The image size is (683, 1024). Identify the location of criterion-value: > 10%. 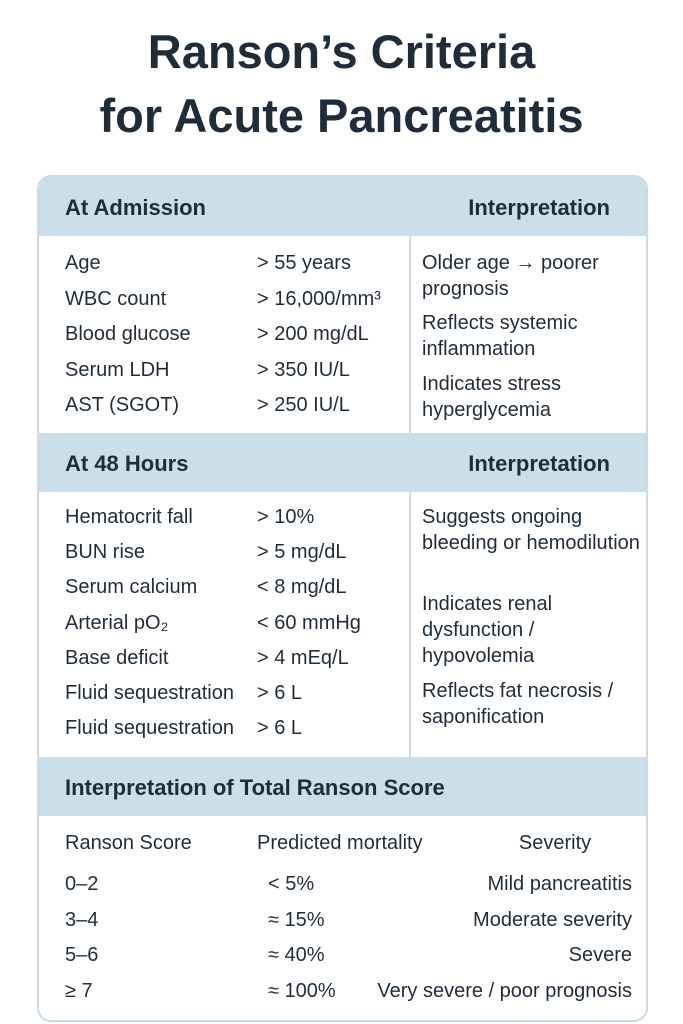
(286, 517).